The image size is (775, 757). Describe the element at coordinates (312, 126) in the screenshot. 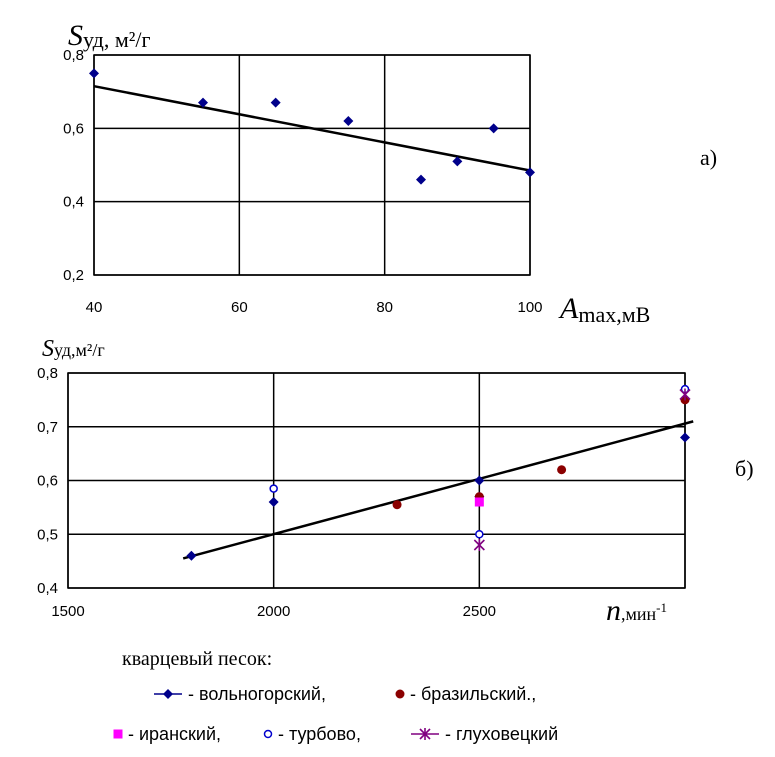

I see `panel-a-data-points` at that location.